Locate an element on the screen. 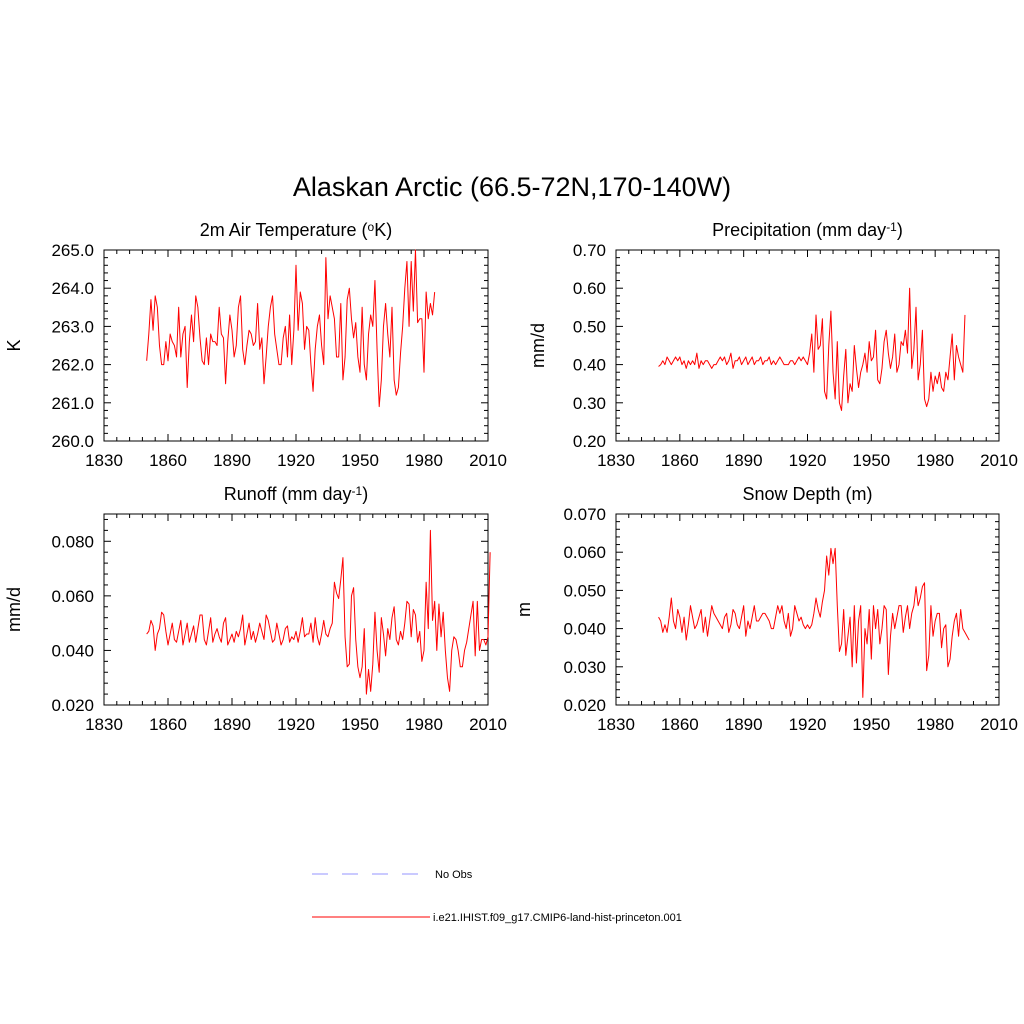 Image resolution: width=1024 pixels, height=1024 pixels. y-tick-label: 0.030 is located at coordinates (584, 667).